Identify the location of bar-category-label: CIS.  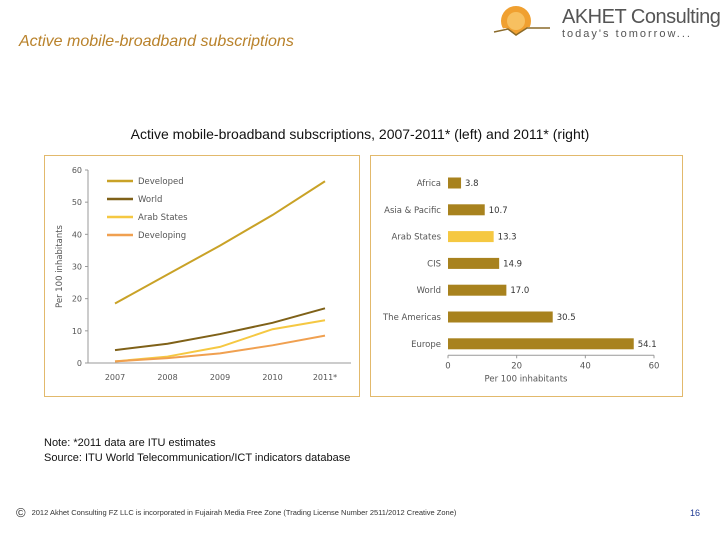
(434, 264).